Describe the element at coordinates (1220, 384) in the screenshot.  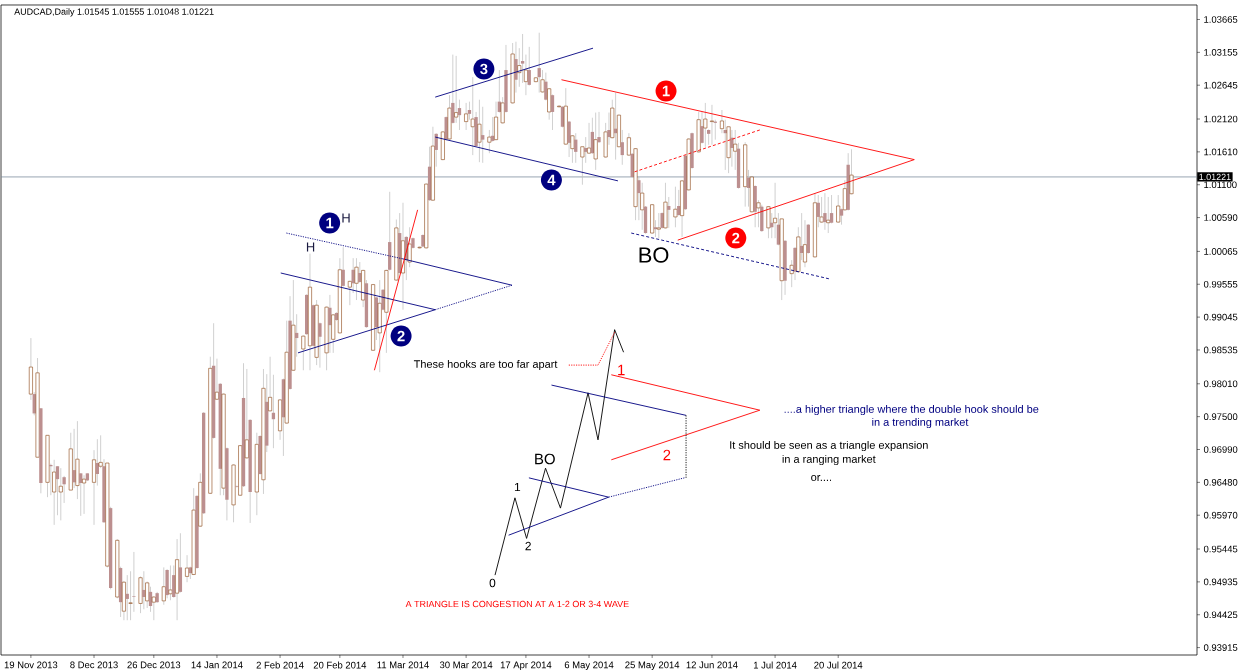
I see `y-tick-label: 0.98010` at that location.